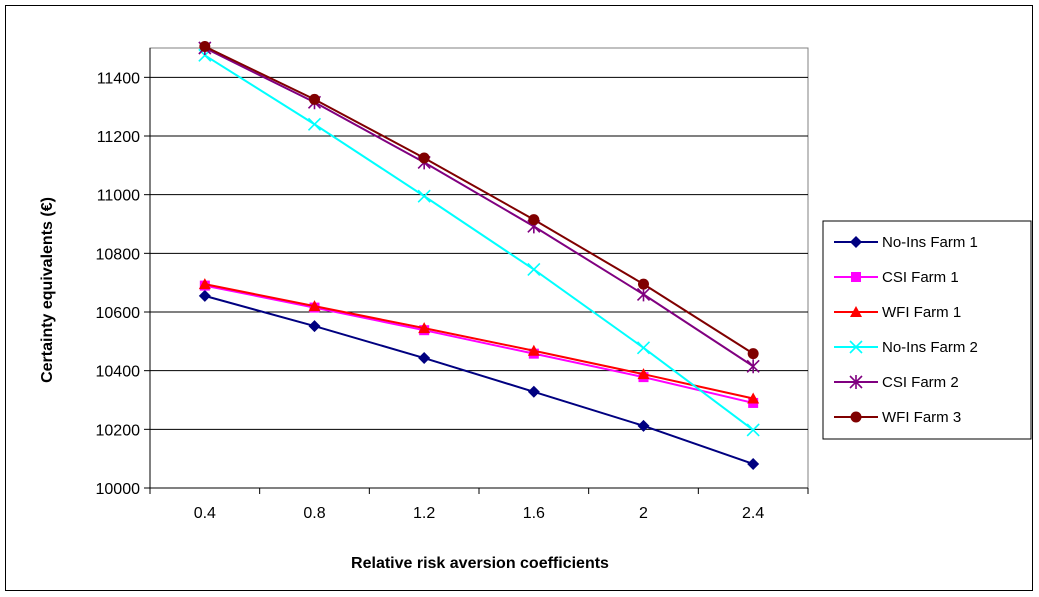 Image resolution: width=1039 pixels, height=597 pixels. What do you see at coordinates (118, 313) in the screenshot?
I see `y-tick-label: 10600` at bounding box center [118, 313].